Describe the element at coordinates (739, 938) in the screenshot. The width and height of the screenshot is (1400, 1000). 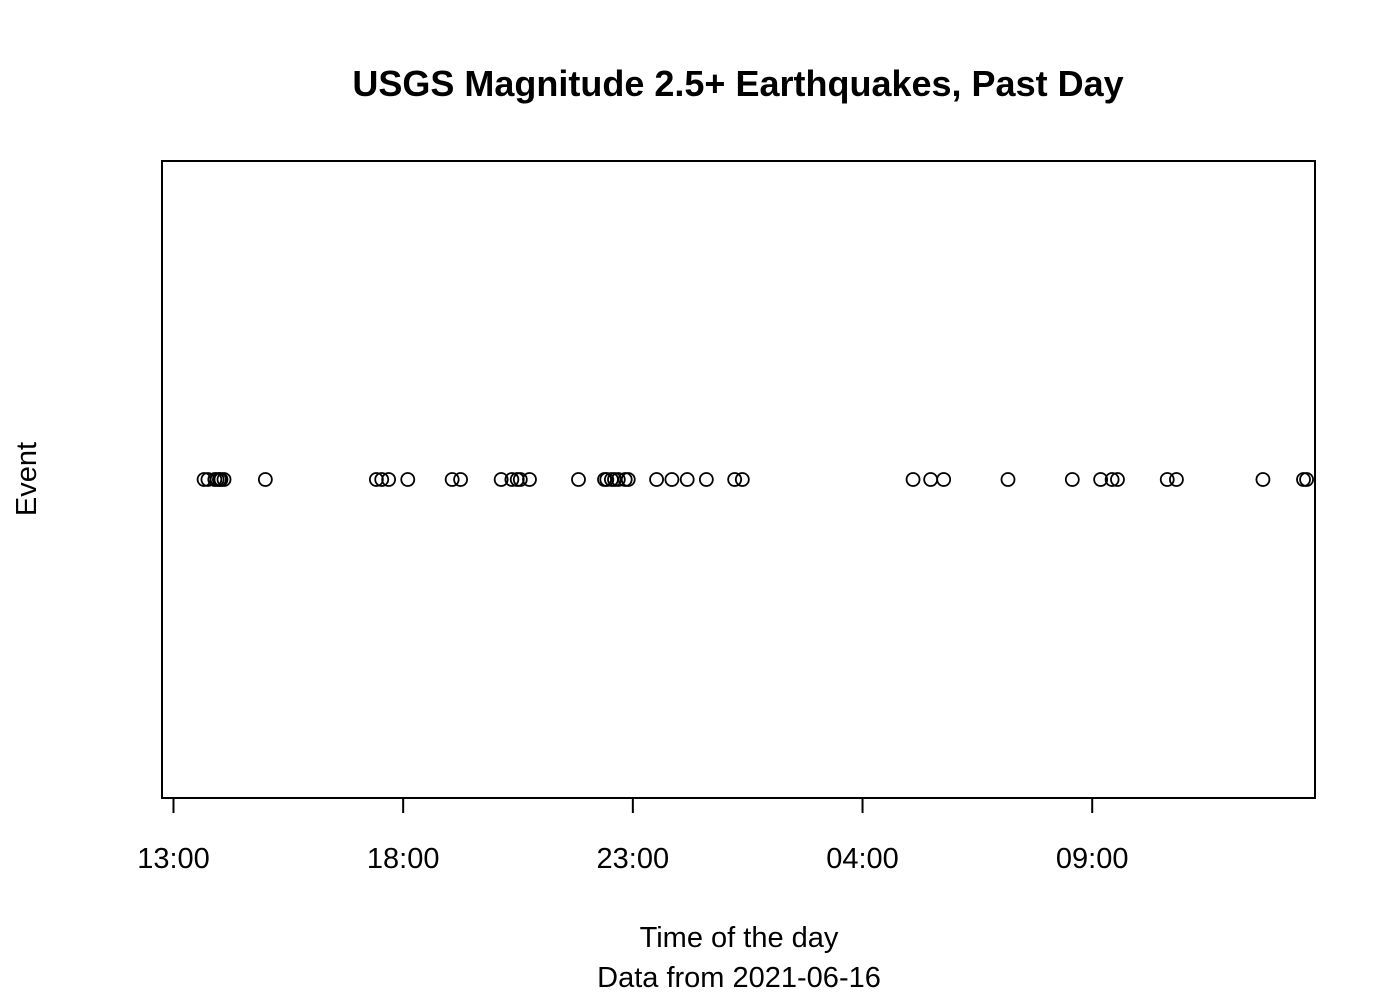
I see `x-axis-label: Time of the day` at that location.